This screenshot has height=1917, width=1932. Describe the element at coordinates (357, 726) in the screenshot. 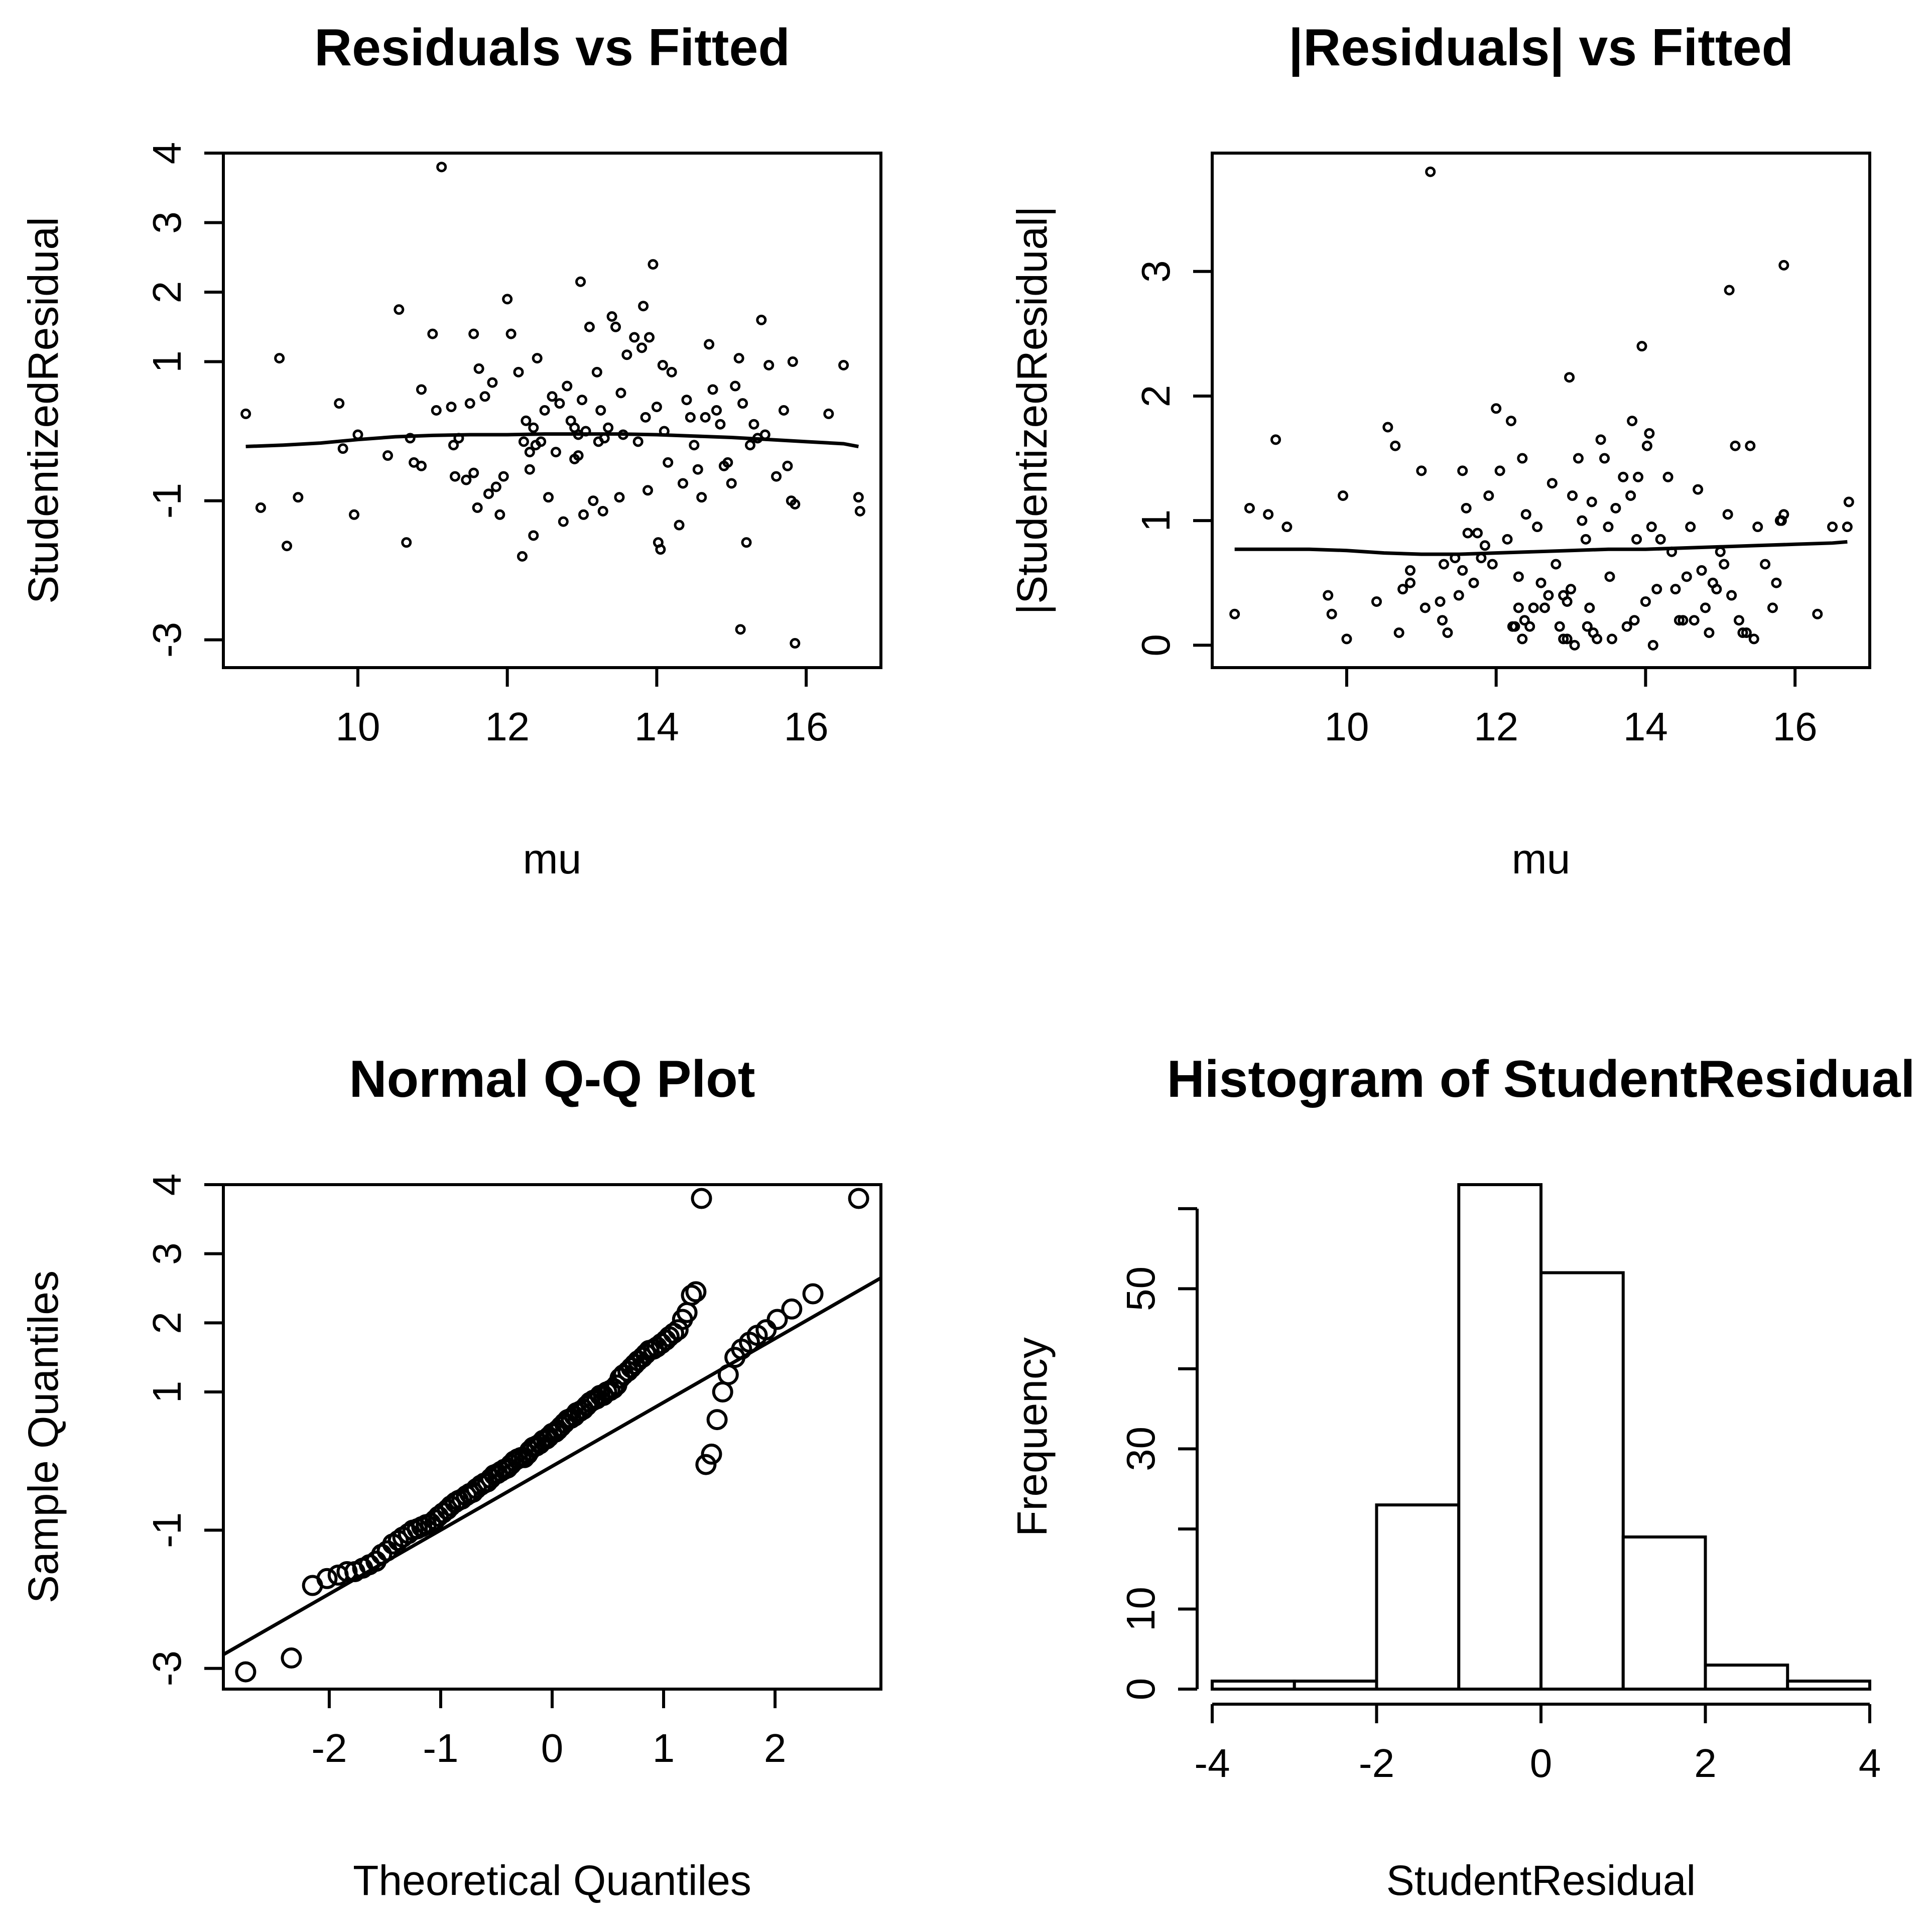

I see `x-tick-label: 10` at that location.